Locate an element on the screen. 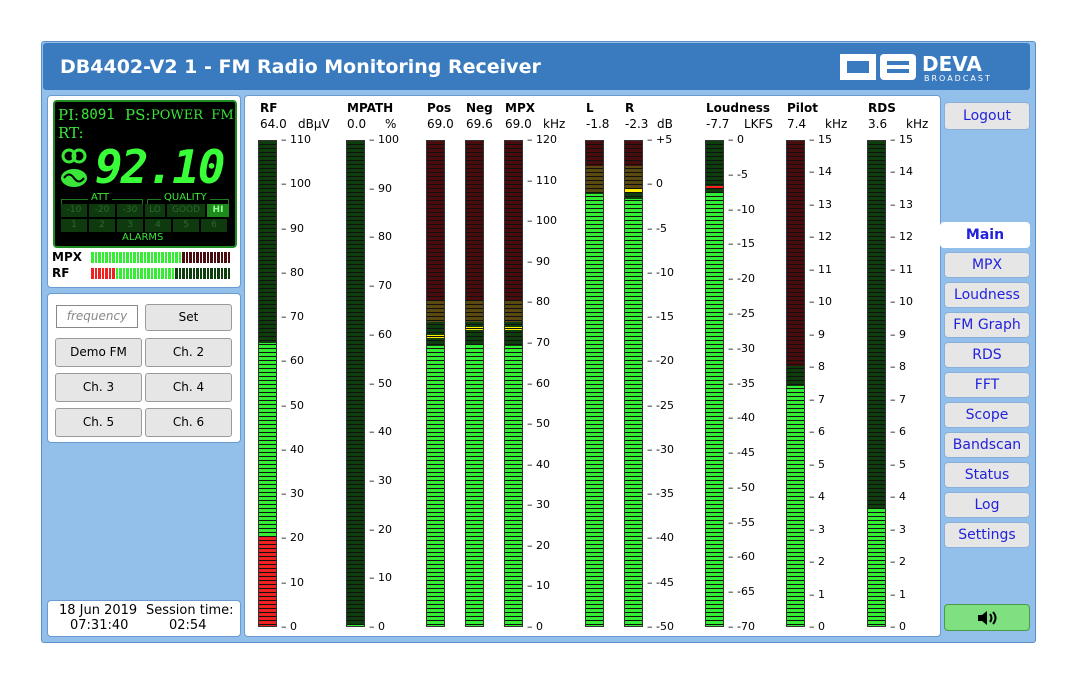  meter-bar-loudness is located at coordinates (714, 383).